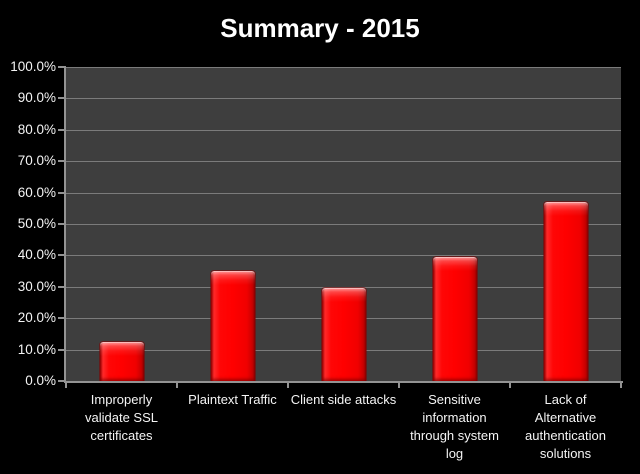  I want to click on y-axis-line, so click(65, 224).